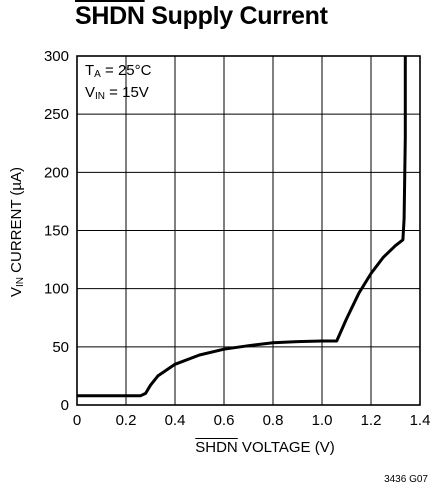  What do you see at coordinates (56, 231) in the screenshot?
I see `y-tick-label: 150` at bounding box center [56, 231].